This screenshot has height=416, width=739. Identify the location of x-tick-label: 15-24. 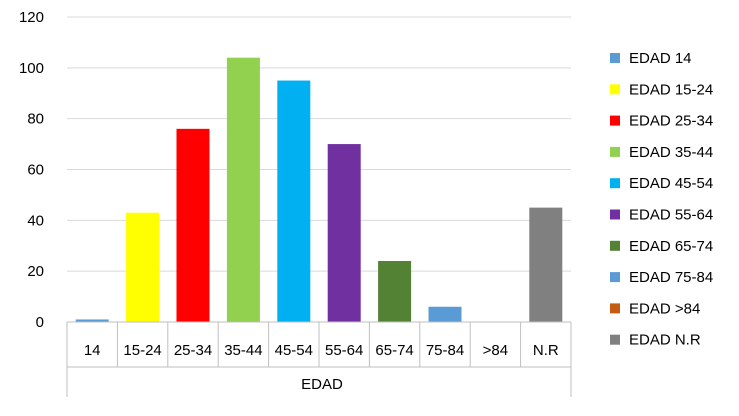
(142, 350).